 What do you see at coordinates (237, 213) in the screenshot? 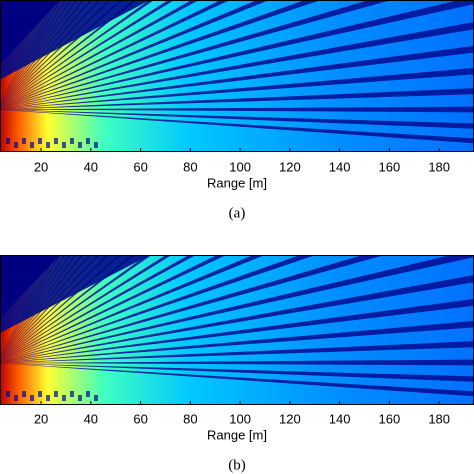
I see `caption: (a)` at bounding box center [237, 213].